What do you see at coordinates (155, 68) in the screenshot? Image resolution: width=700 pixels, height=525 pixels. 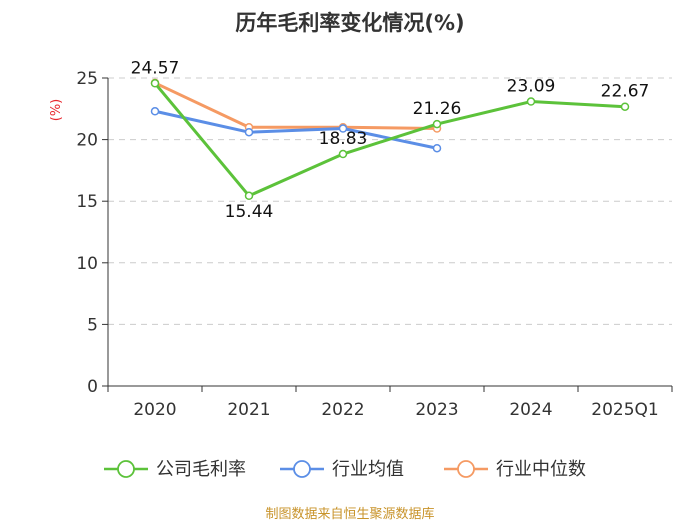 I see `data-label: 24.57` at bounding box center [155, 68].